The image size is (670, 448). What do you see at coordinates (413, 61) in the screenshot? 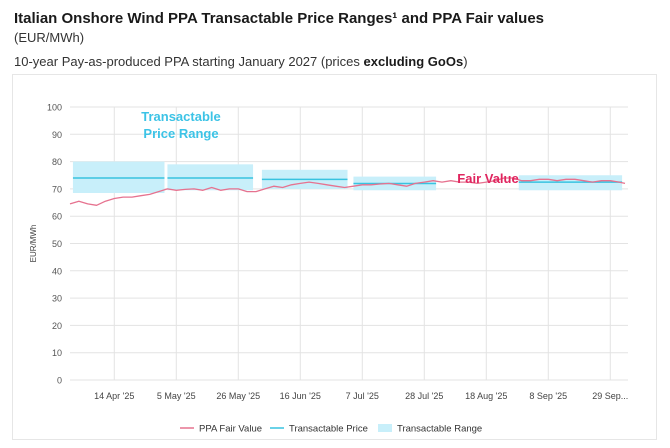
I see `subtitle-bold: excluding GoOs` at bounding box center [413, 61].